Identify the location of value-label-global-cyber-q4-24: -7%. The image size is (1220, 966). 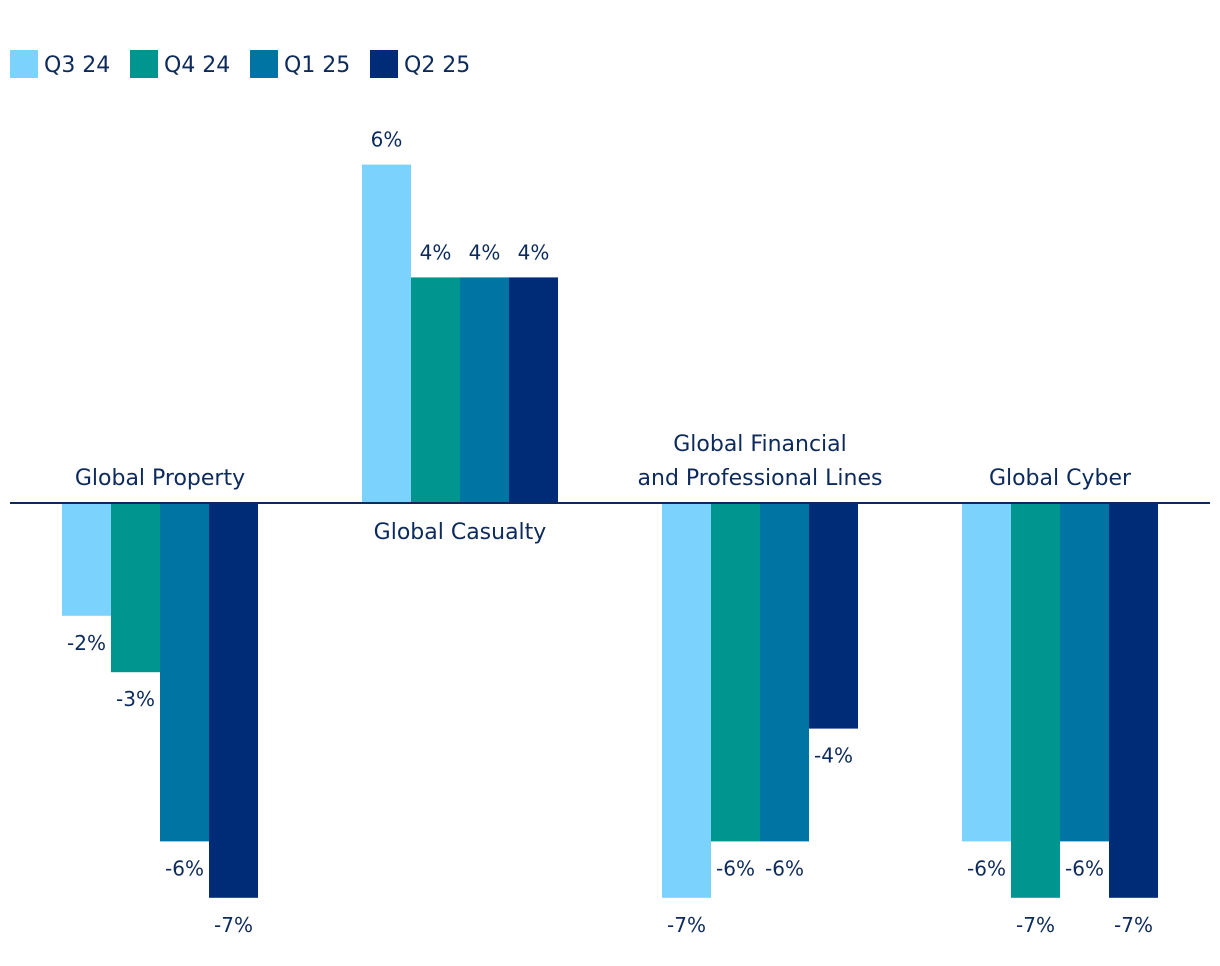
(1035, 925).